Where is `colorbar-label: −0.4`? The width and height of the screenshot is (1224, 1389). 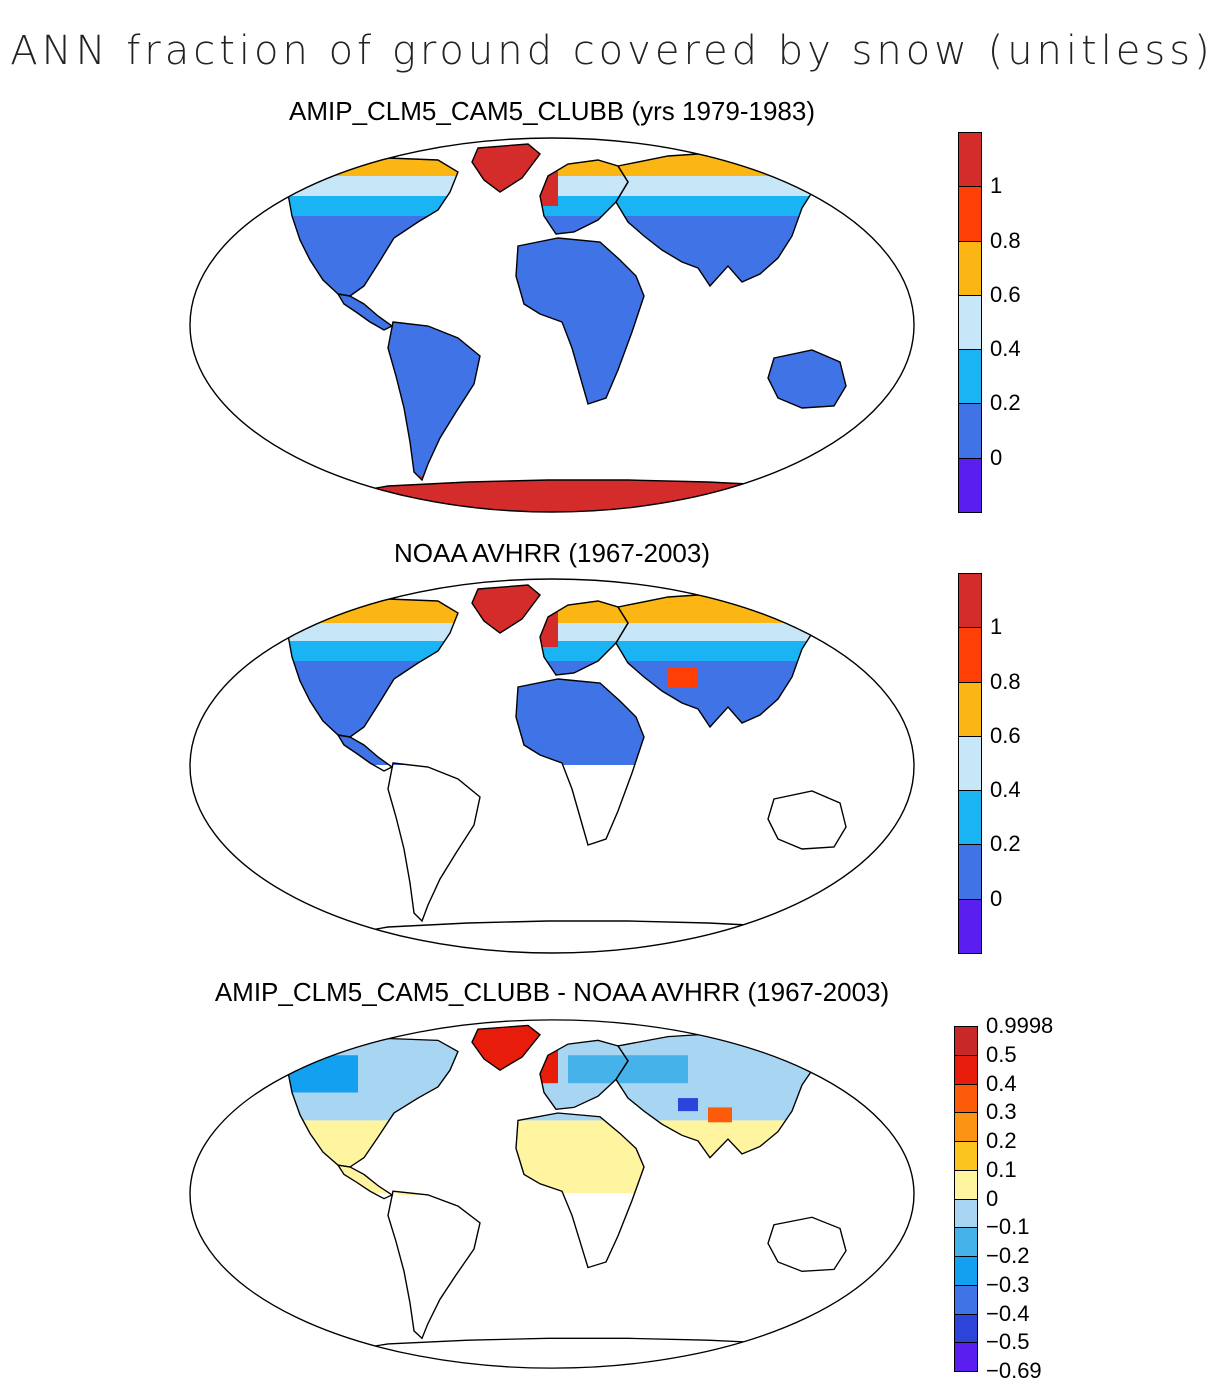 colorbar-label: −0.4 is located at coordinates (1008, 1313).